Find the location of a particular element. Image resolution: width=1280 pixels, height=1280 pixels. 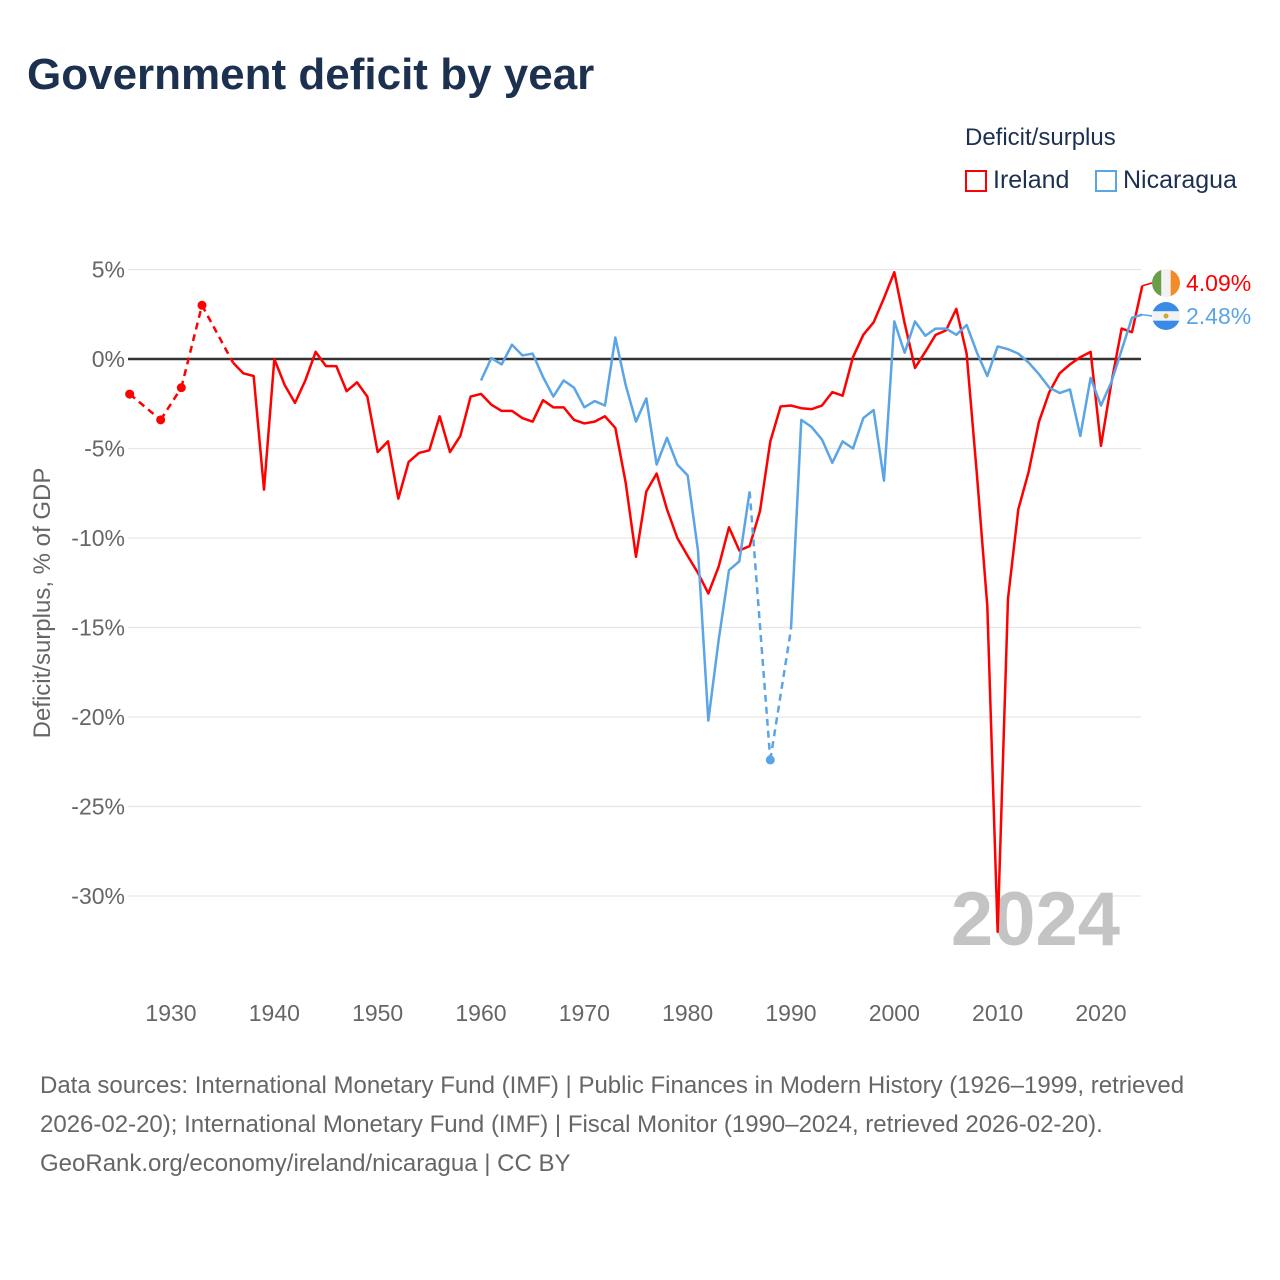

nicaragua-end-connector is located at coordinates (1147, 315).